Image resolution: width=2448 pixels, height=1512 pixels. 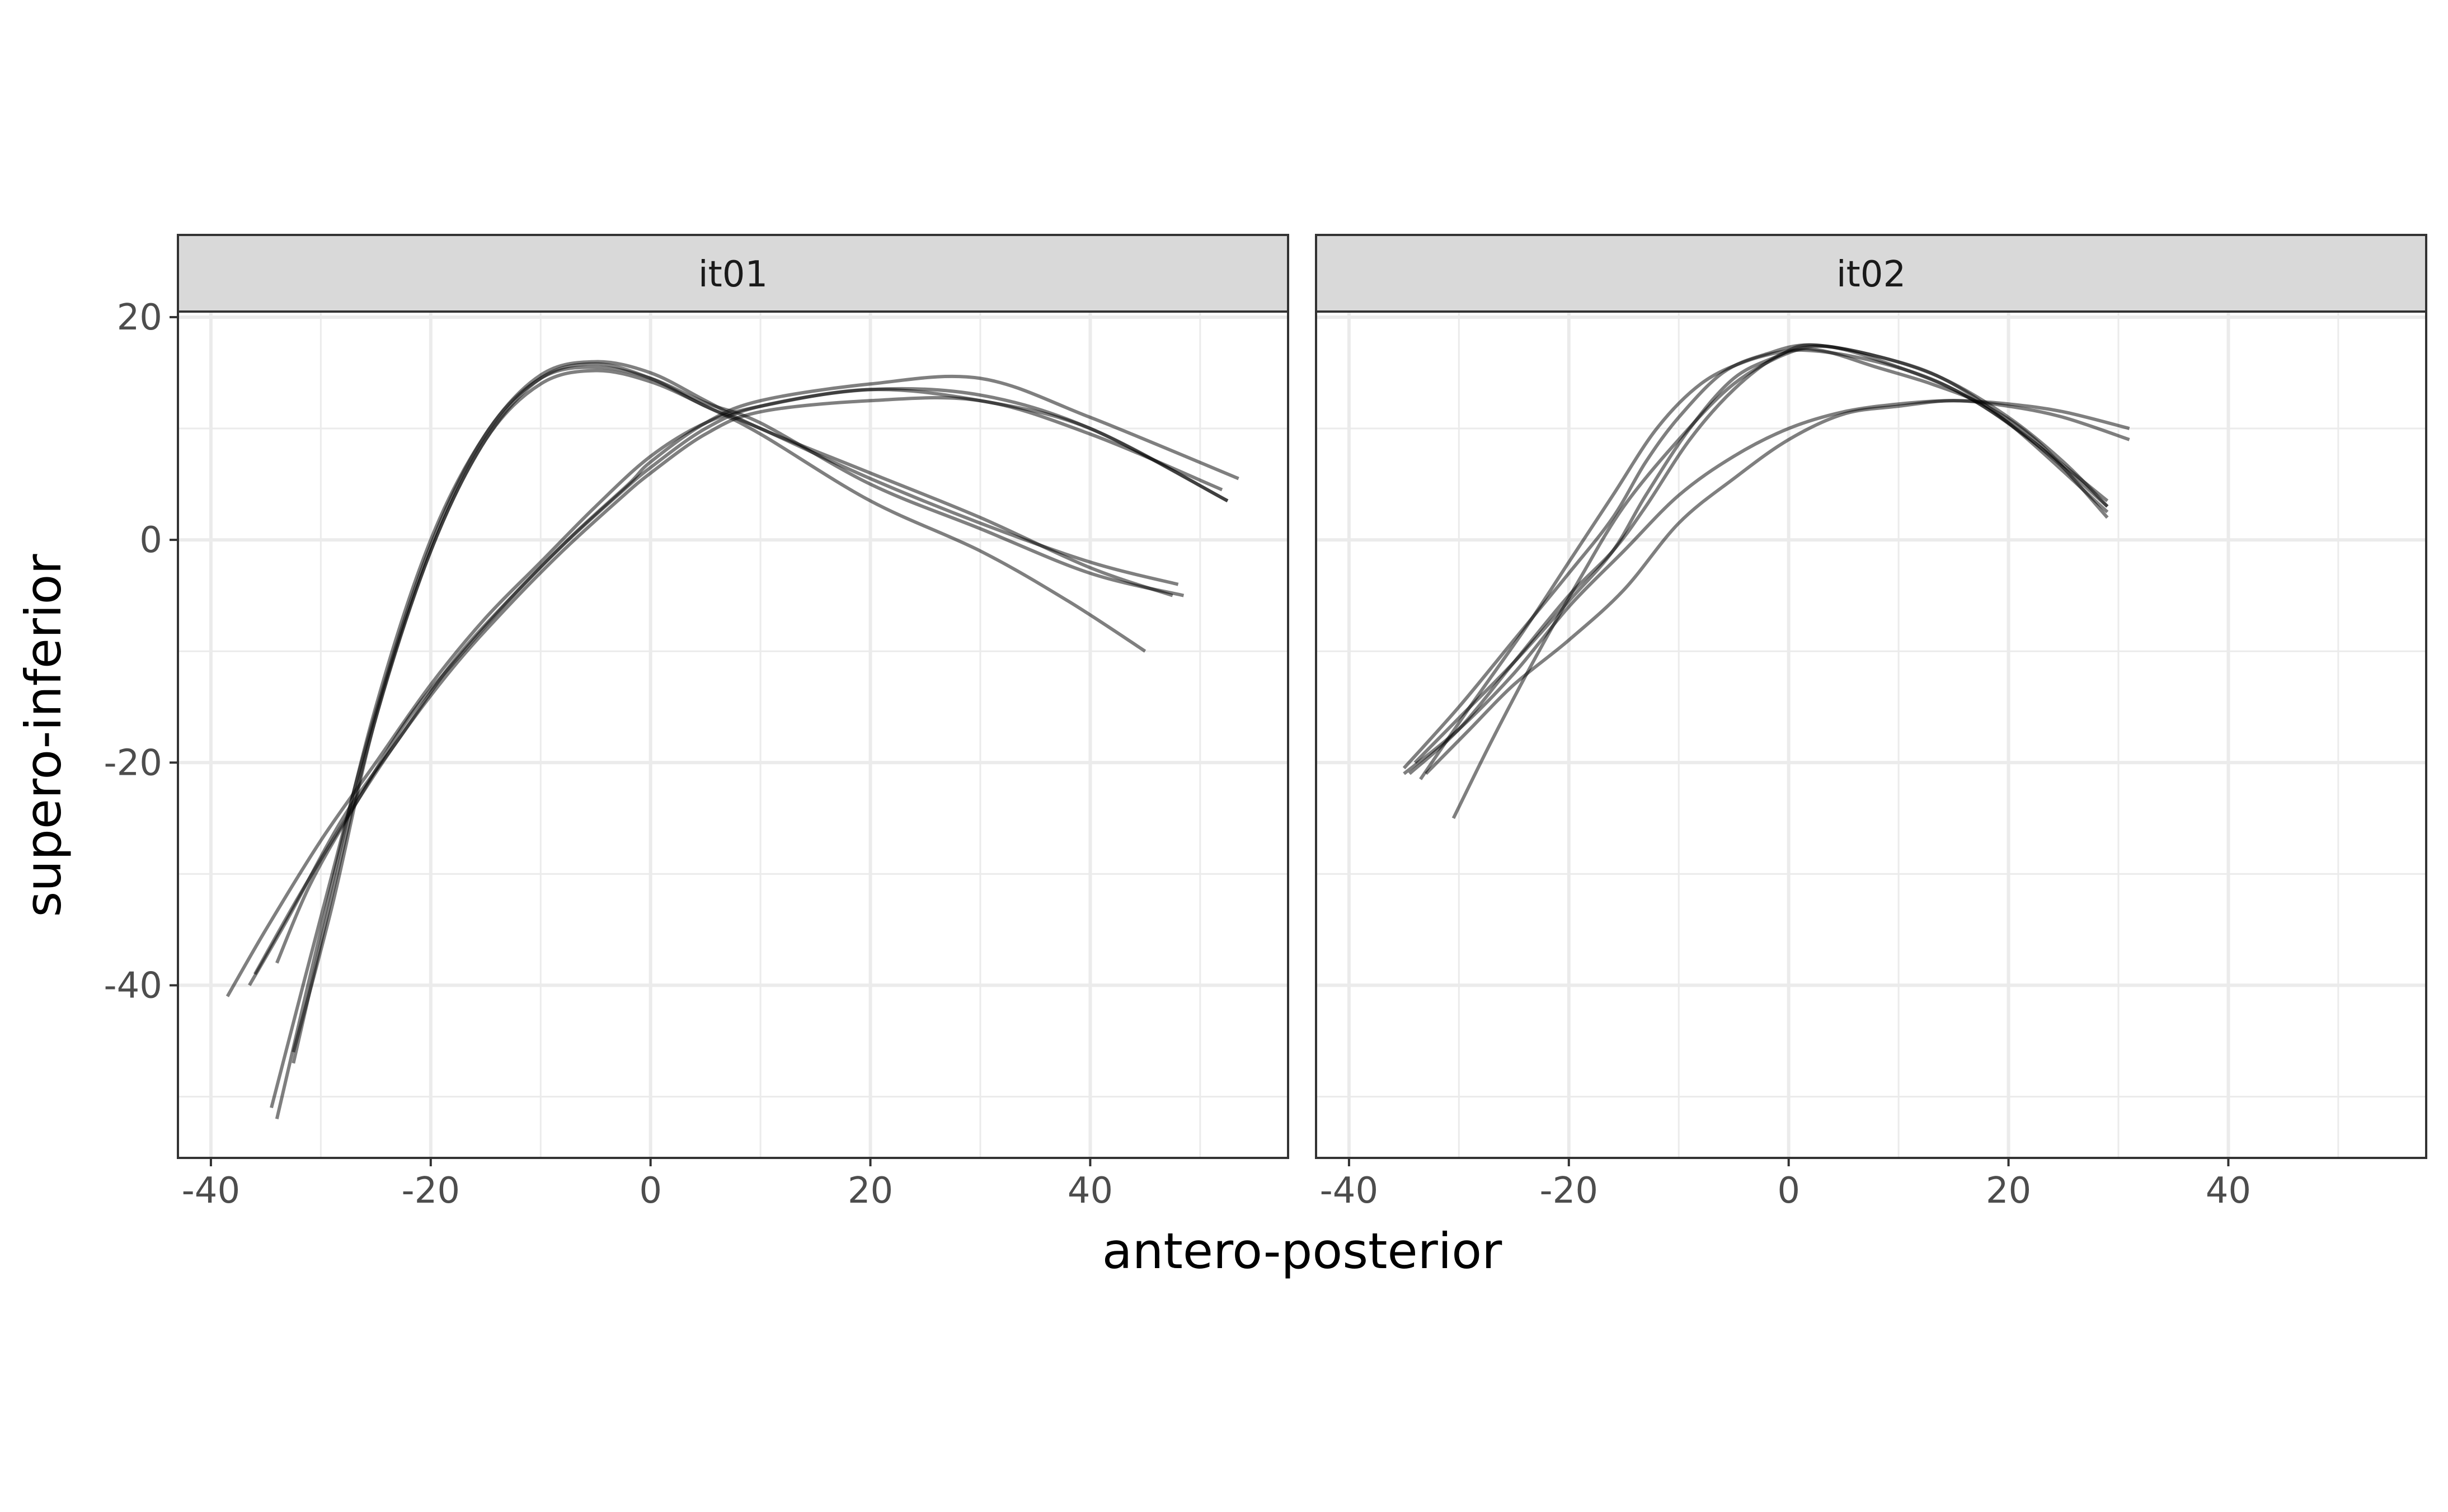 I want to click on x-axis-it01: -40 -20 0 20 40, so click(x=647, y=1185).